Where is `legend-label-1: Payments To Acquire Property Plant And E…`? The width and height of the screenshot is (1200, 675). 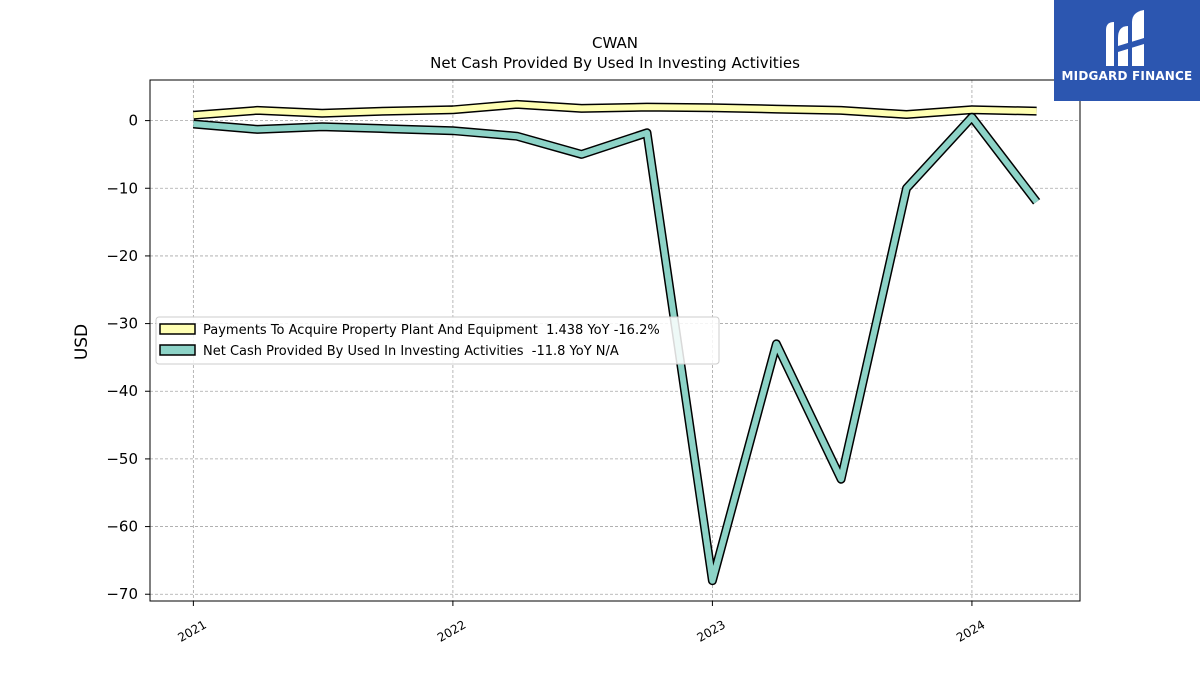
legend-label-1: Payments To Acquire Property Plant And E… is located at coordinates (431, 330).